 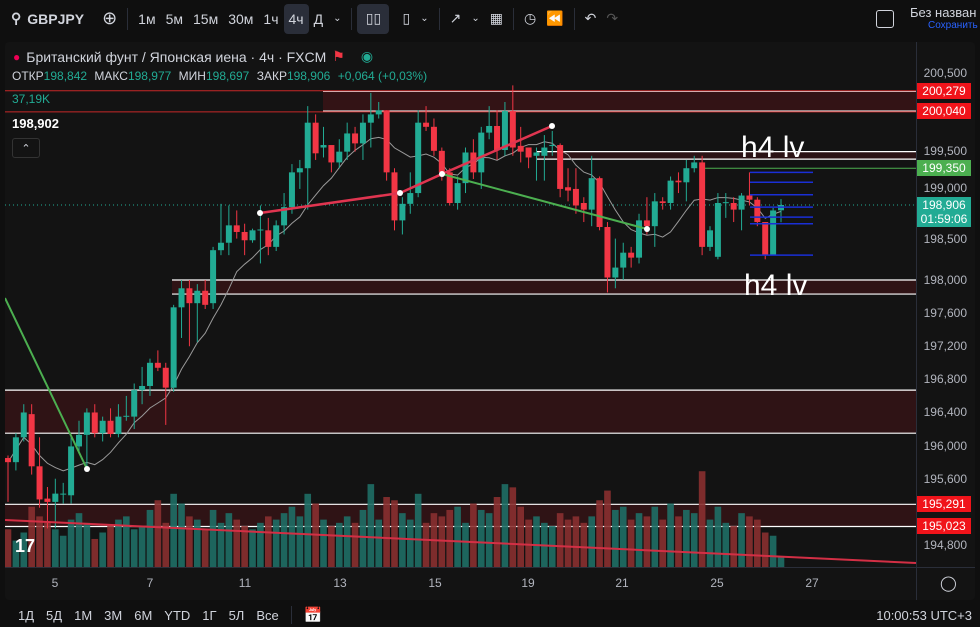 What do you see at coordinates (143, 615) in the screenshot?
I see `range-6m: 6М` at bounding box center [143, 615].